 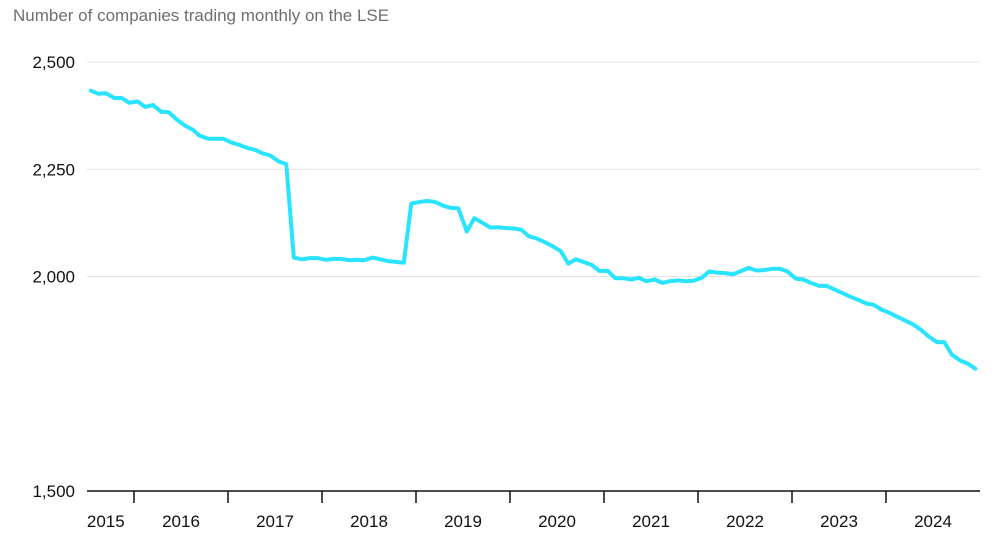 I want to click on x-tick-label: 2019, so click(x=463, y=521).